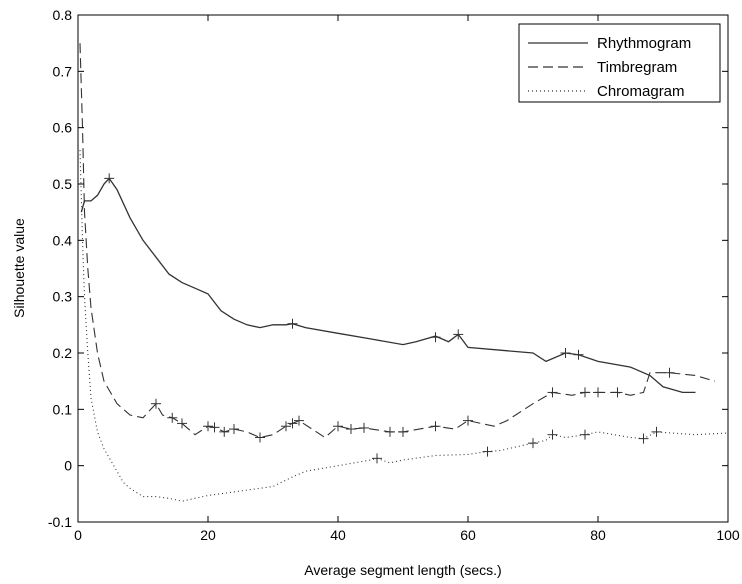  I want to click on legend: Rhythmogram Timbregram Chromagram, so click(619, 63).